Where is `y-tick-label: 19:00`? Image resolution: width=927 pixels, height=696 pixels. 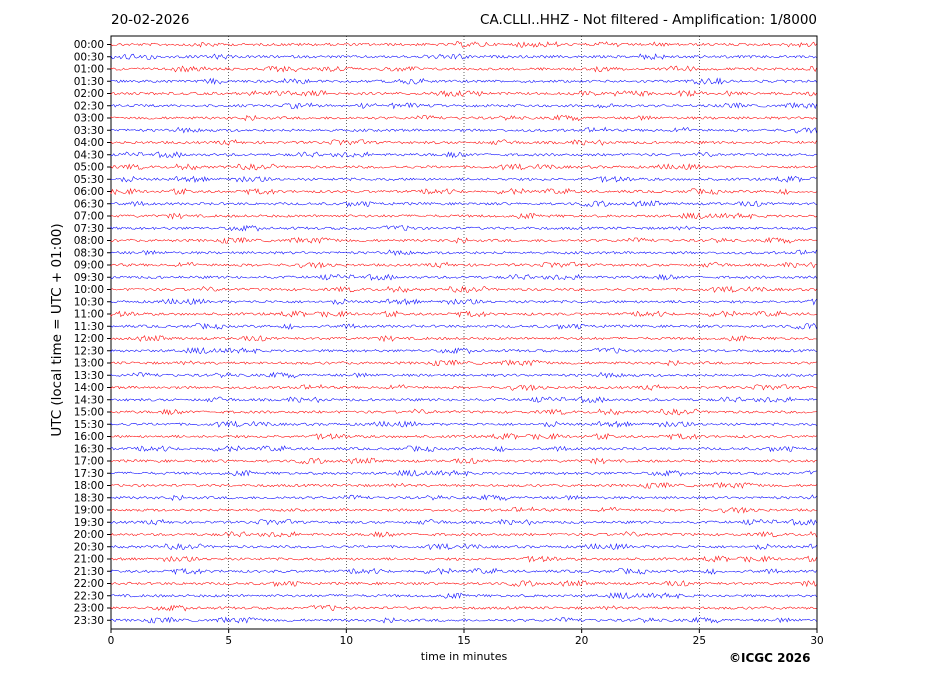
y-tick-label: 19:00 is located at coordinates (89, 511).